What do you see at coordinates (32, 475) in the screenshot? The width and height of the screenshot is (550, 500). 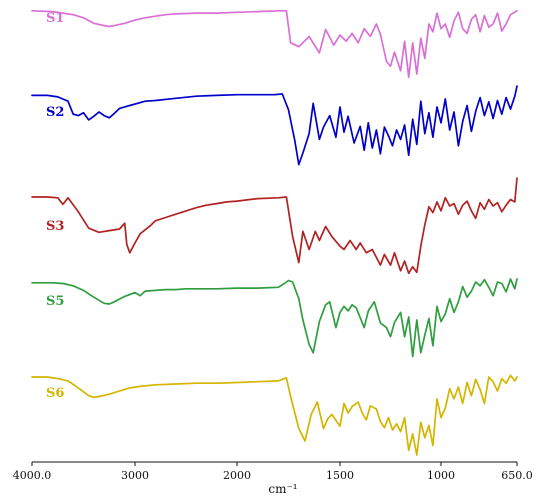 I see `x-tick-label: 4000.0` at bounding box center [32, 475].